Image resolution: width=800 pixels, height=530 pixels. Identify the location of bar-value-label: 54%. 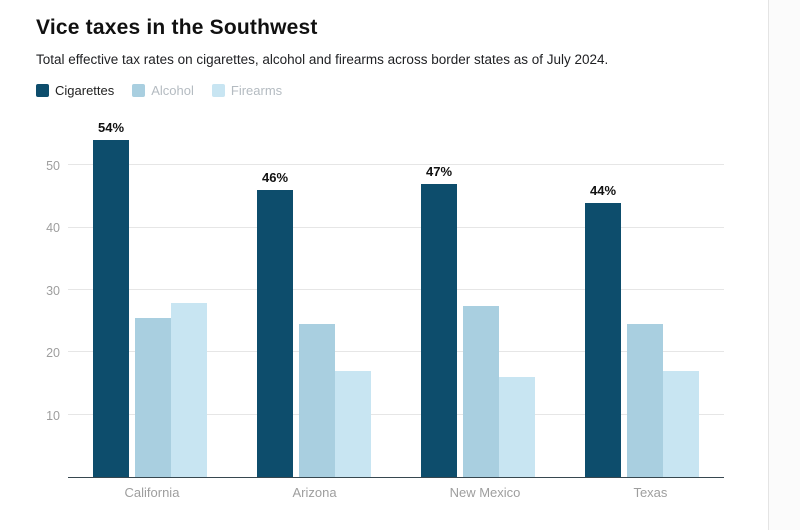
(111, 128).